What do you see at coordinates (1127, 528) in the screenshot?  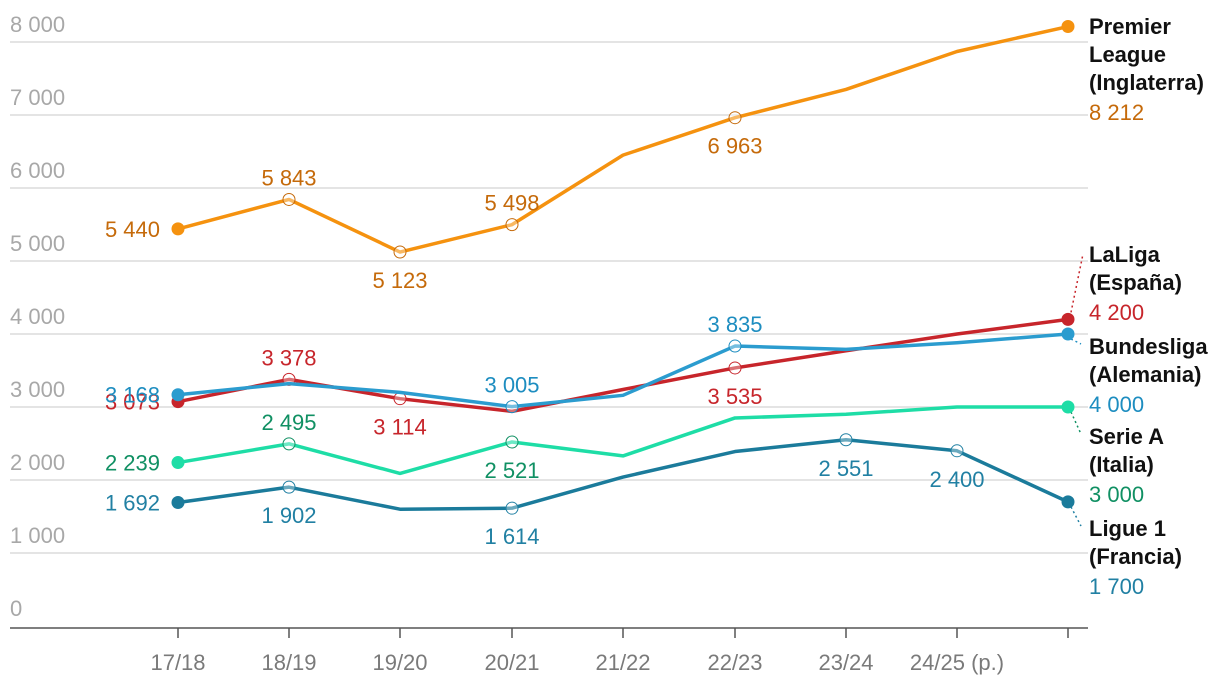 I see `series-name: Ligue 1` at bounding box center [1127, 528].